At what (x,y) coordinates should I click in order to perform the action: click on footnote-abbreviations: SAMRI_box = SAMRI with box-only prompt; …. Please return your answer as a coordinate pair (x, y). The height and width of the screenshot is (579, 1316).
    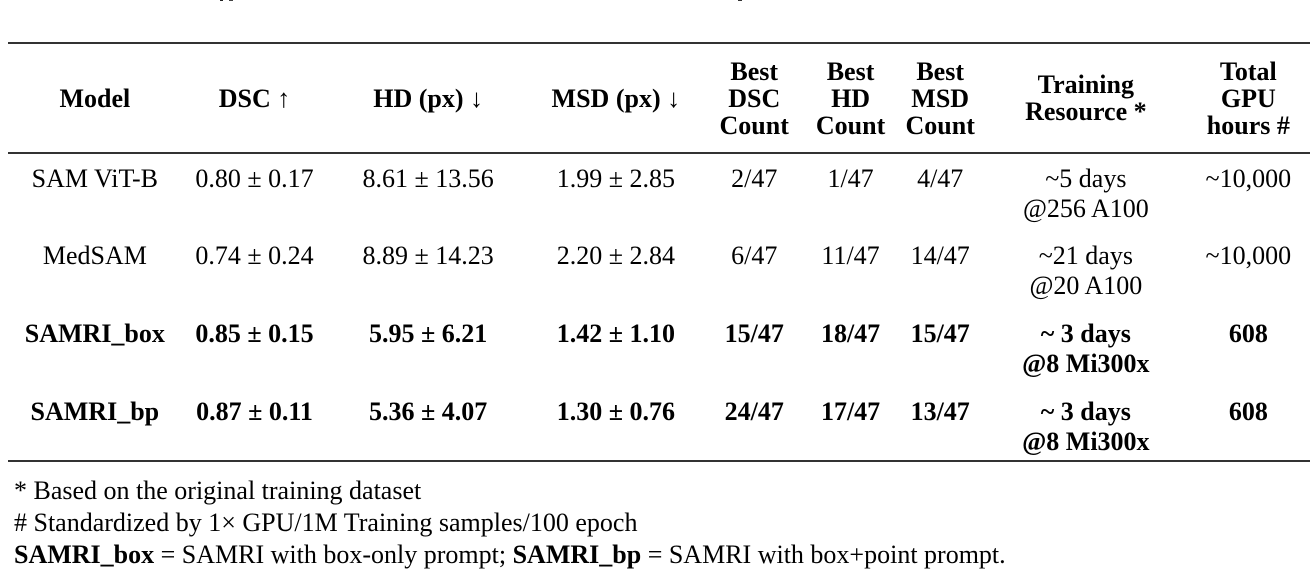
    Looking at the image, I should click on (510, 555).